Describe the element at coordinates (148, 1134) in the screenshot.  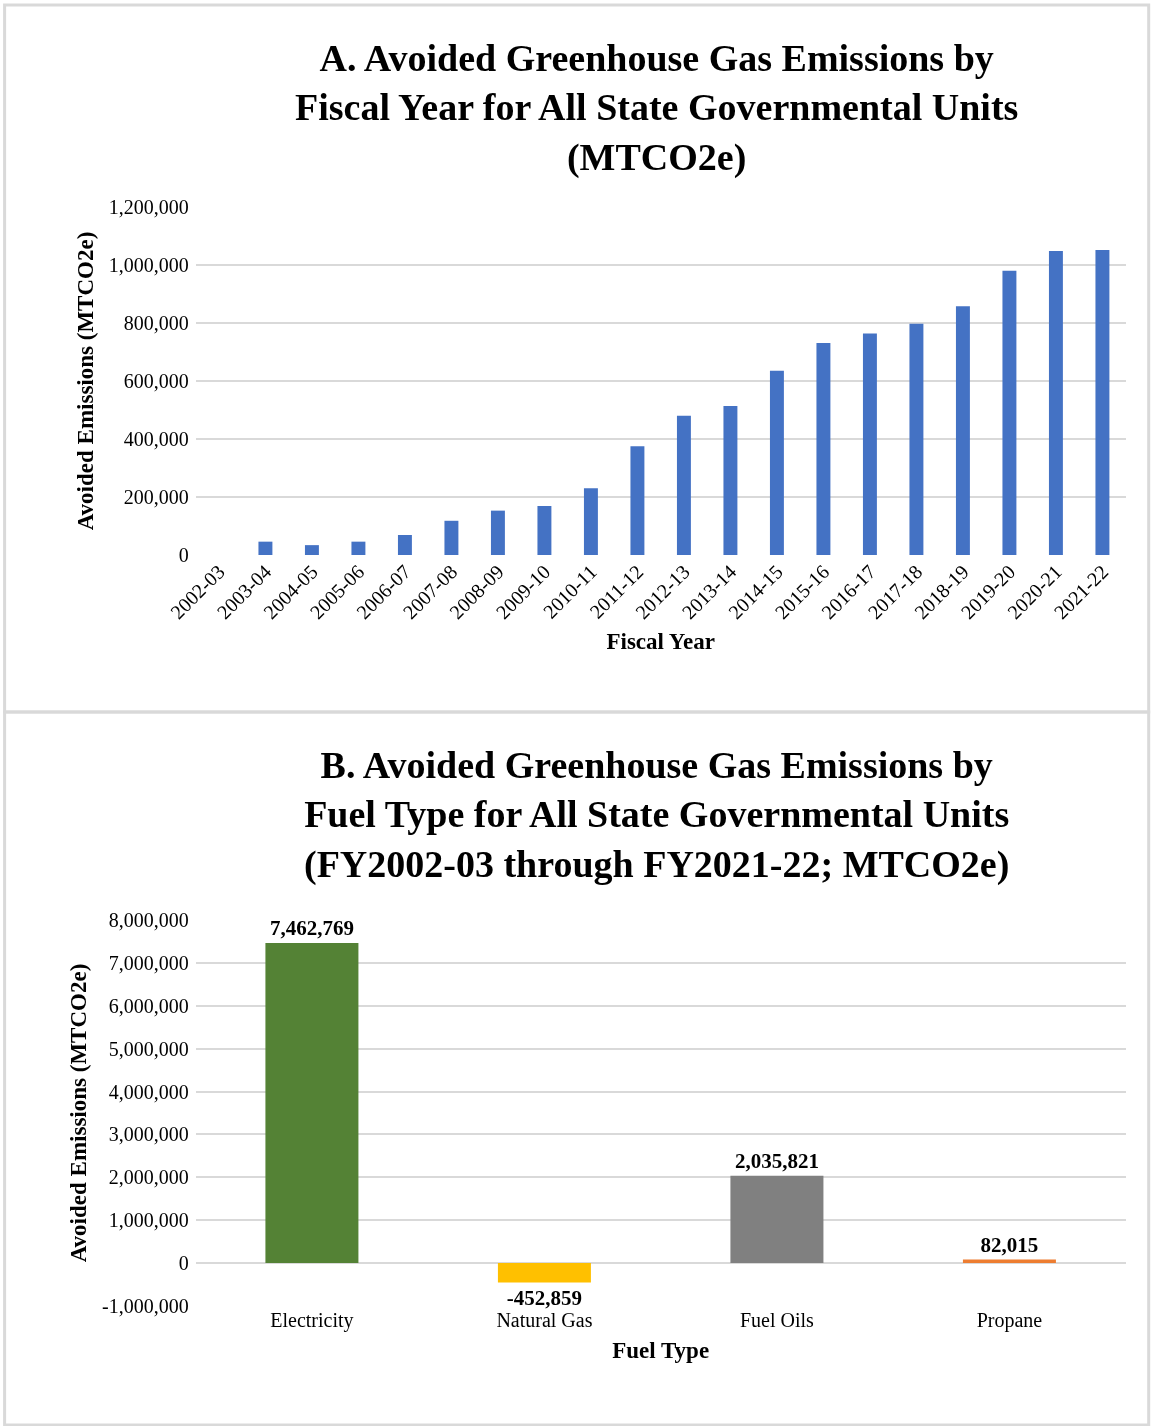
I see `y-tick-label: 3,000,000` at that location.